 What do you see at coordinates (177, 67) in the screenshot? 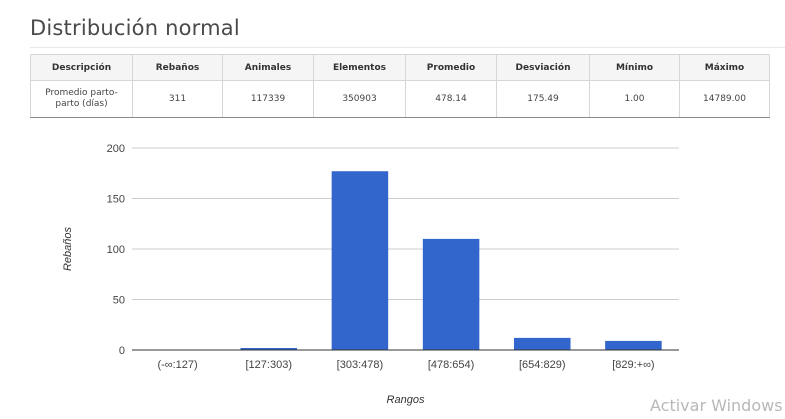
I see `header-rebanos: Rebaños` at bounding box center [177, 67].